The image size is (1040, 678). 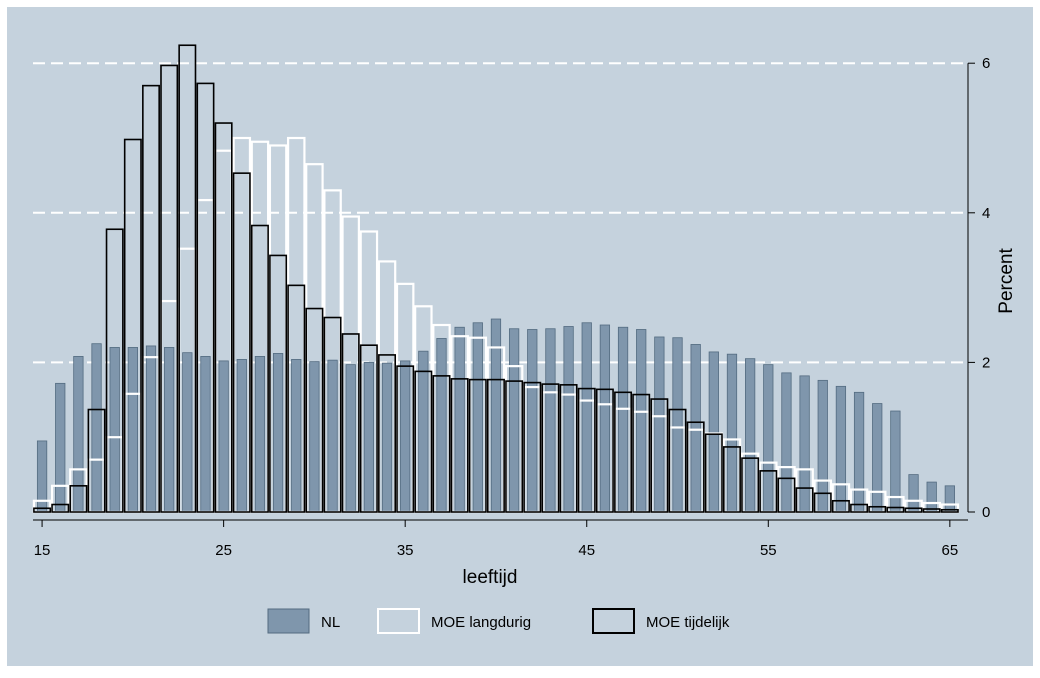 I want to click on y-tick-label-2: 2, so click(x=986, y=362).